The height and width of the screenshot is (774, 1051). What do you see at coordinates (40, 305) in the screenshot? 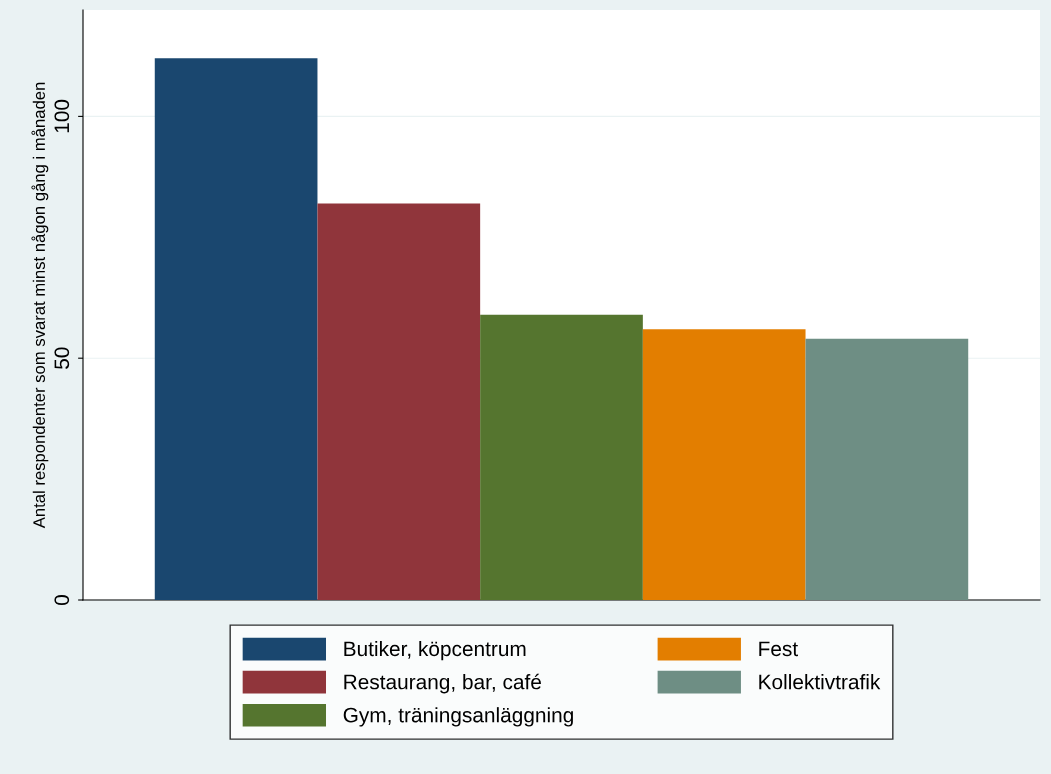
I see `y-axis-title: Antal respondenter som svarat minst någon gång i månaden` at bounding box center [40, 305].